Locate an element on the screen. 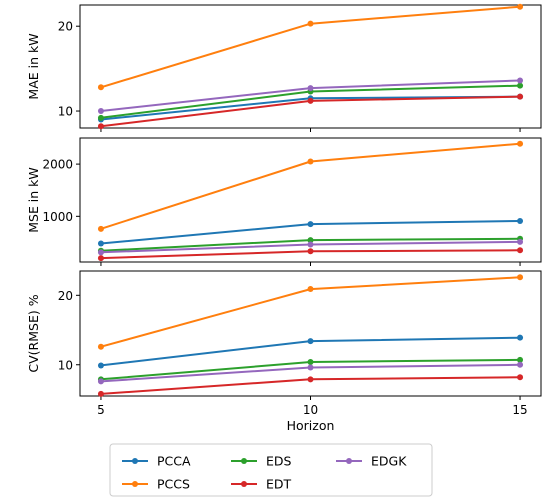  legend-entry-pcca: PCCA is located at coordinates (156, 461).